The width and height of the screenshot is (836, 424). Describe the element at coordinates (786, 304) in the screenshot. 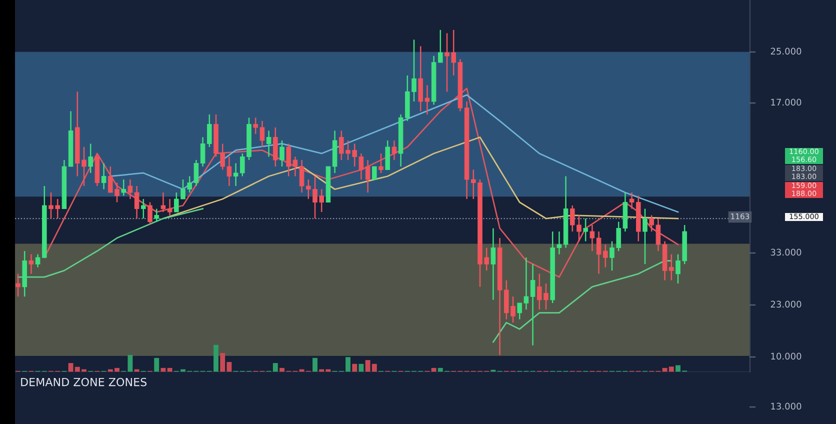

I see `text: 23.000` at that location.